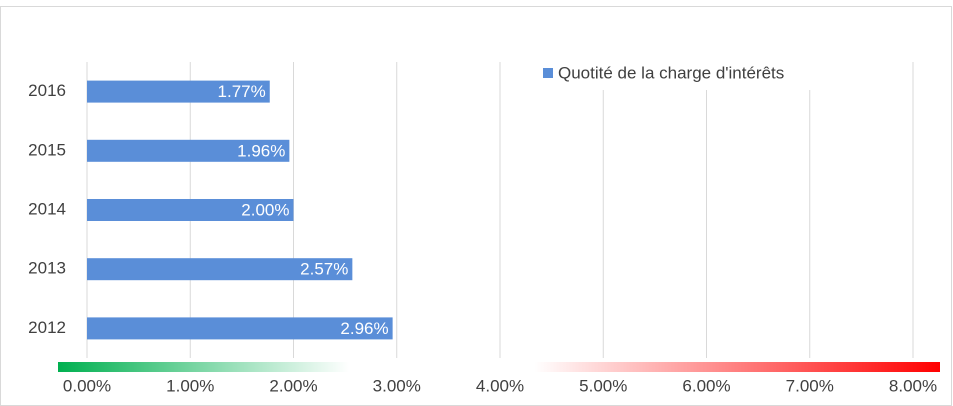 This screenshot has width=953, height=406. What do you see at coordinates (324, 269) in the screenshot?
I see `value-label: 2.57%` at bounding box center [324, 269].